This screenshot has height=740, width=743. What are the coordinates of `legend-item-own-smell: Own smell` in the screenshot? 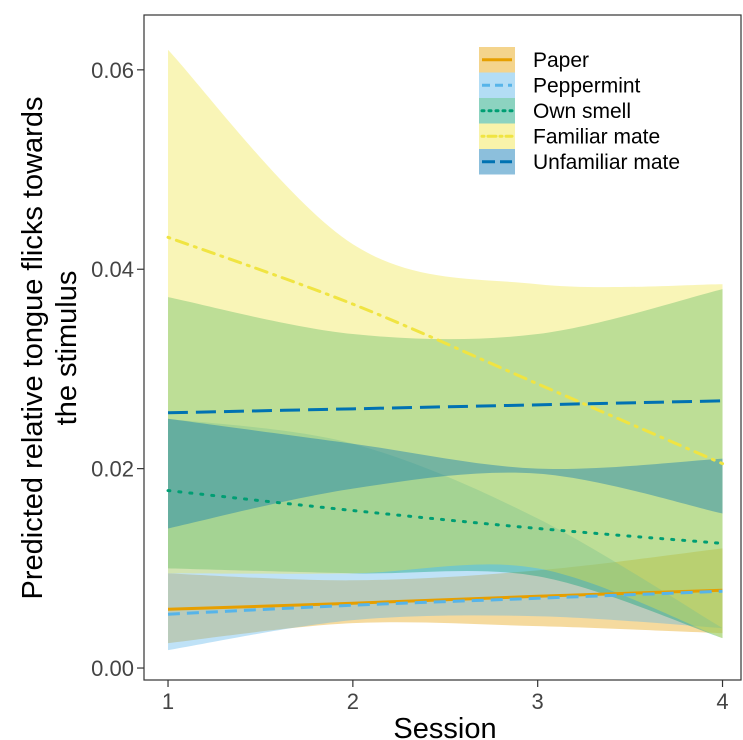 It's located at (555, 111).